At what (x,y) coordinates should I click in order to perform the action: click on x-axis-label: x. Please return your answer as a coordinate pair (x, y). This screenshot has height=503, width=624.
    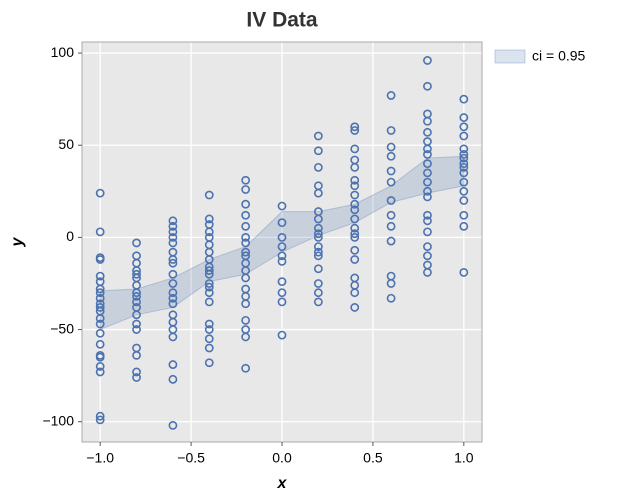
    Looking at the image, I should click on (282, 483).